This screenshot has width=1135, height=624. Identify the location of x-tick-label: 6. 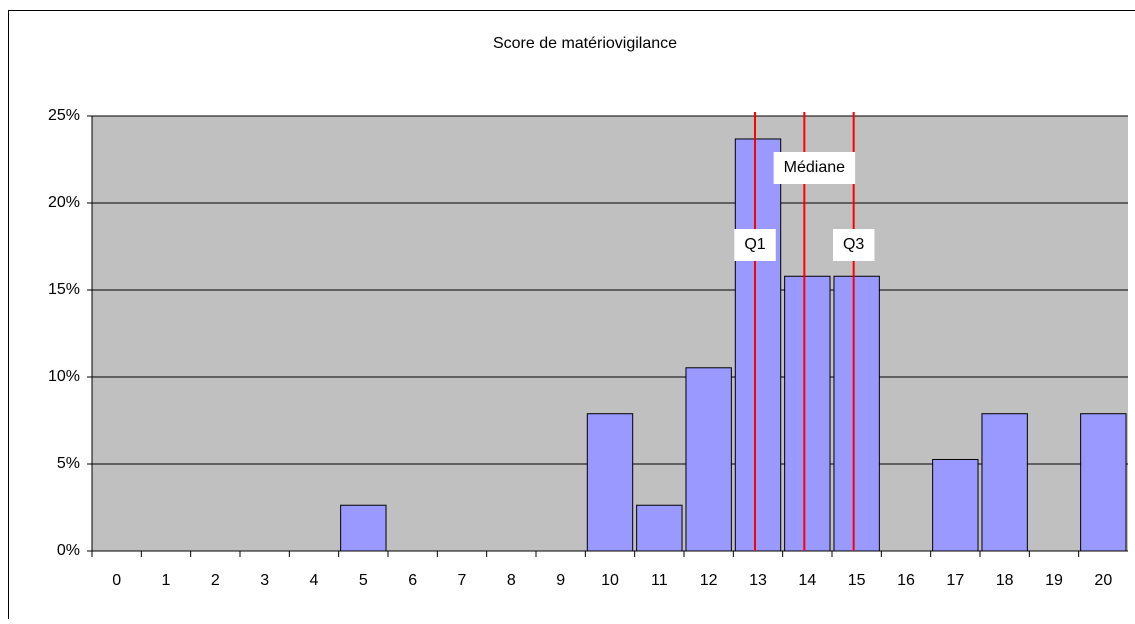
(412, 580).